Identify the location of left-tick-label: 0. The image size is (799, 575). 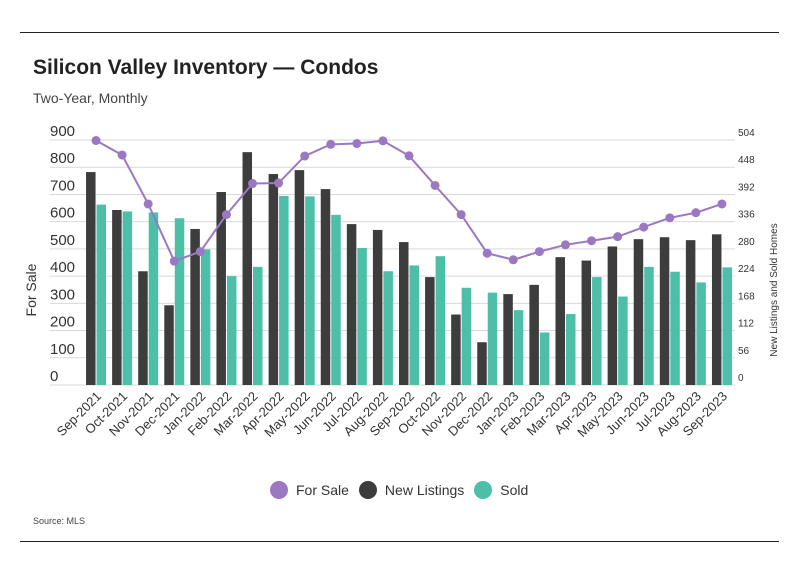
(54, 376).